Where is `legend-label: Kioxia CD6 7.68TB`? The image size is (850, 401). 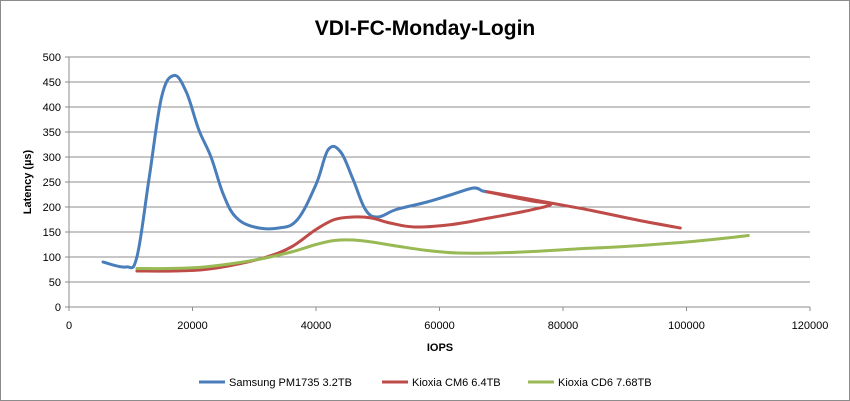 legend-label: Kioxia CD6 7.68TB is located at coordinates (605, 383).